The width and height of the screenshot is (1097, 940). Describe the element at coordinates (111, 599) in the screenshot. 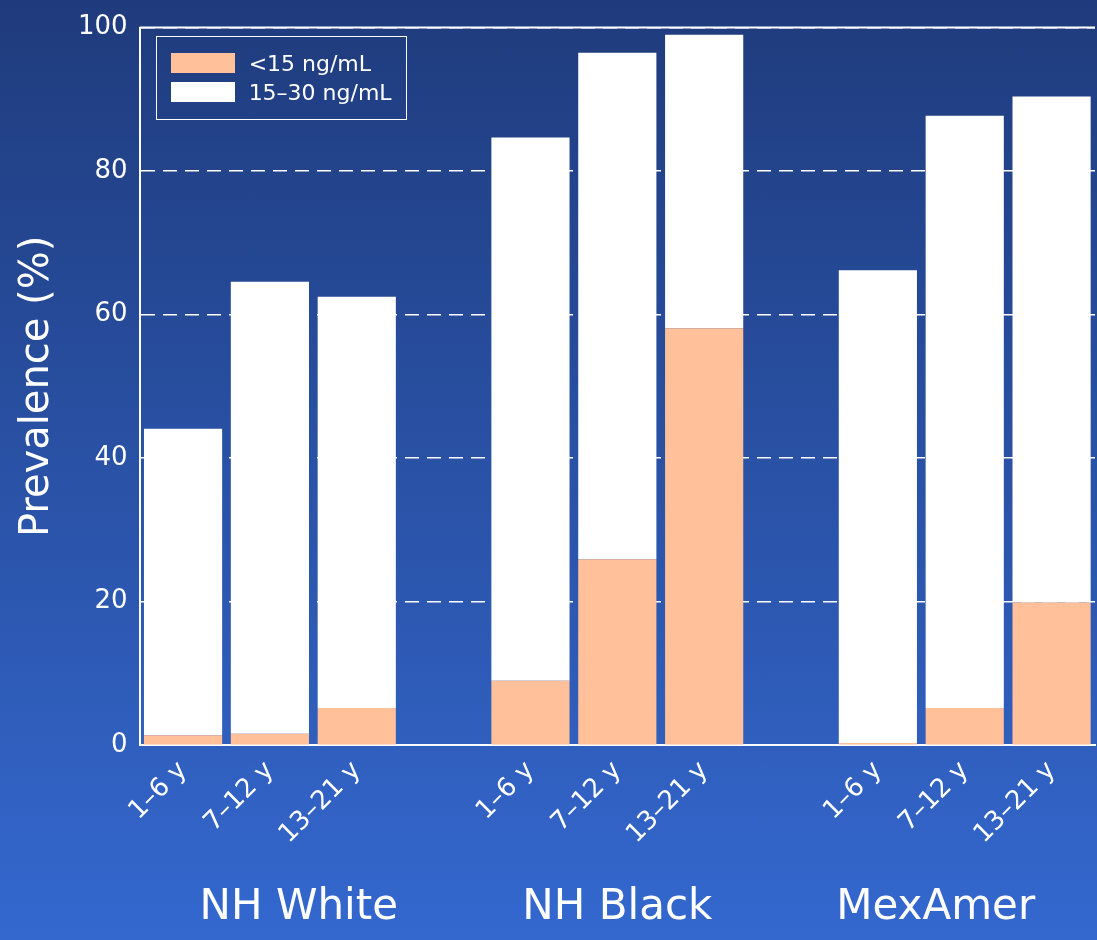

I see `y-tick-label: 20` at that location.